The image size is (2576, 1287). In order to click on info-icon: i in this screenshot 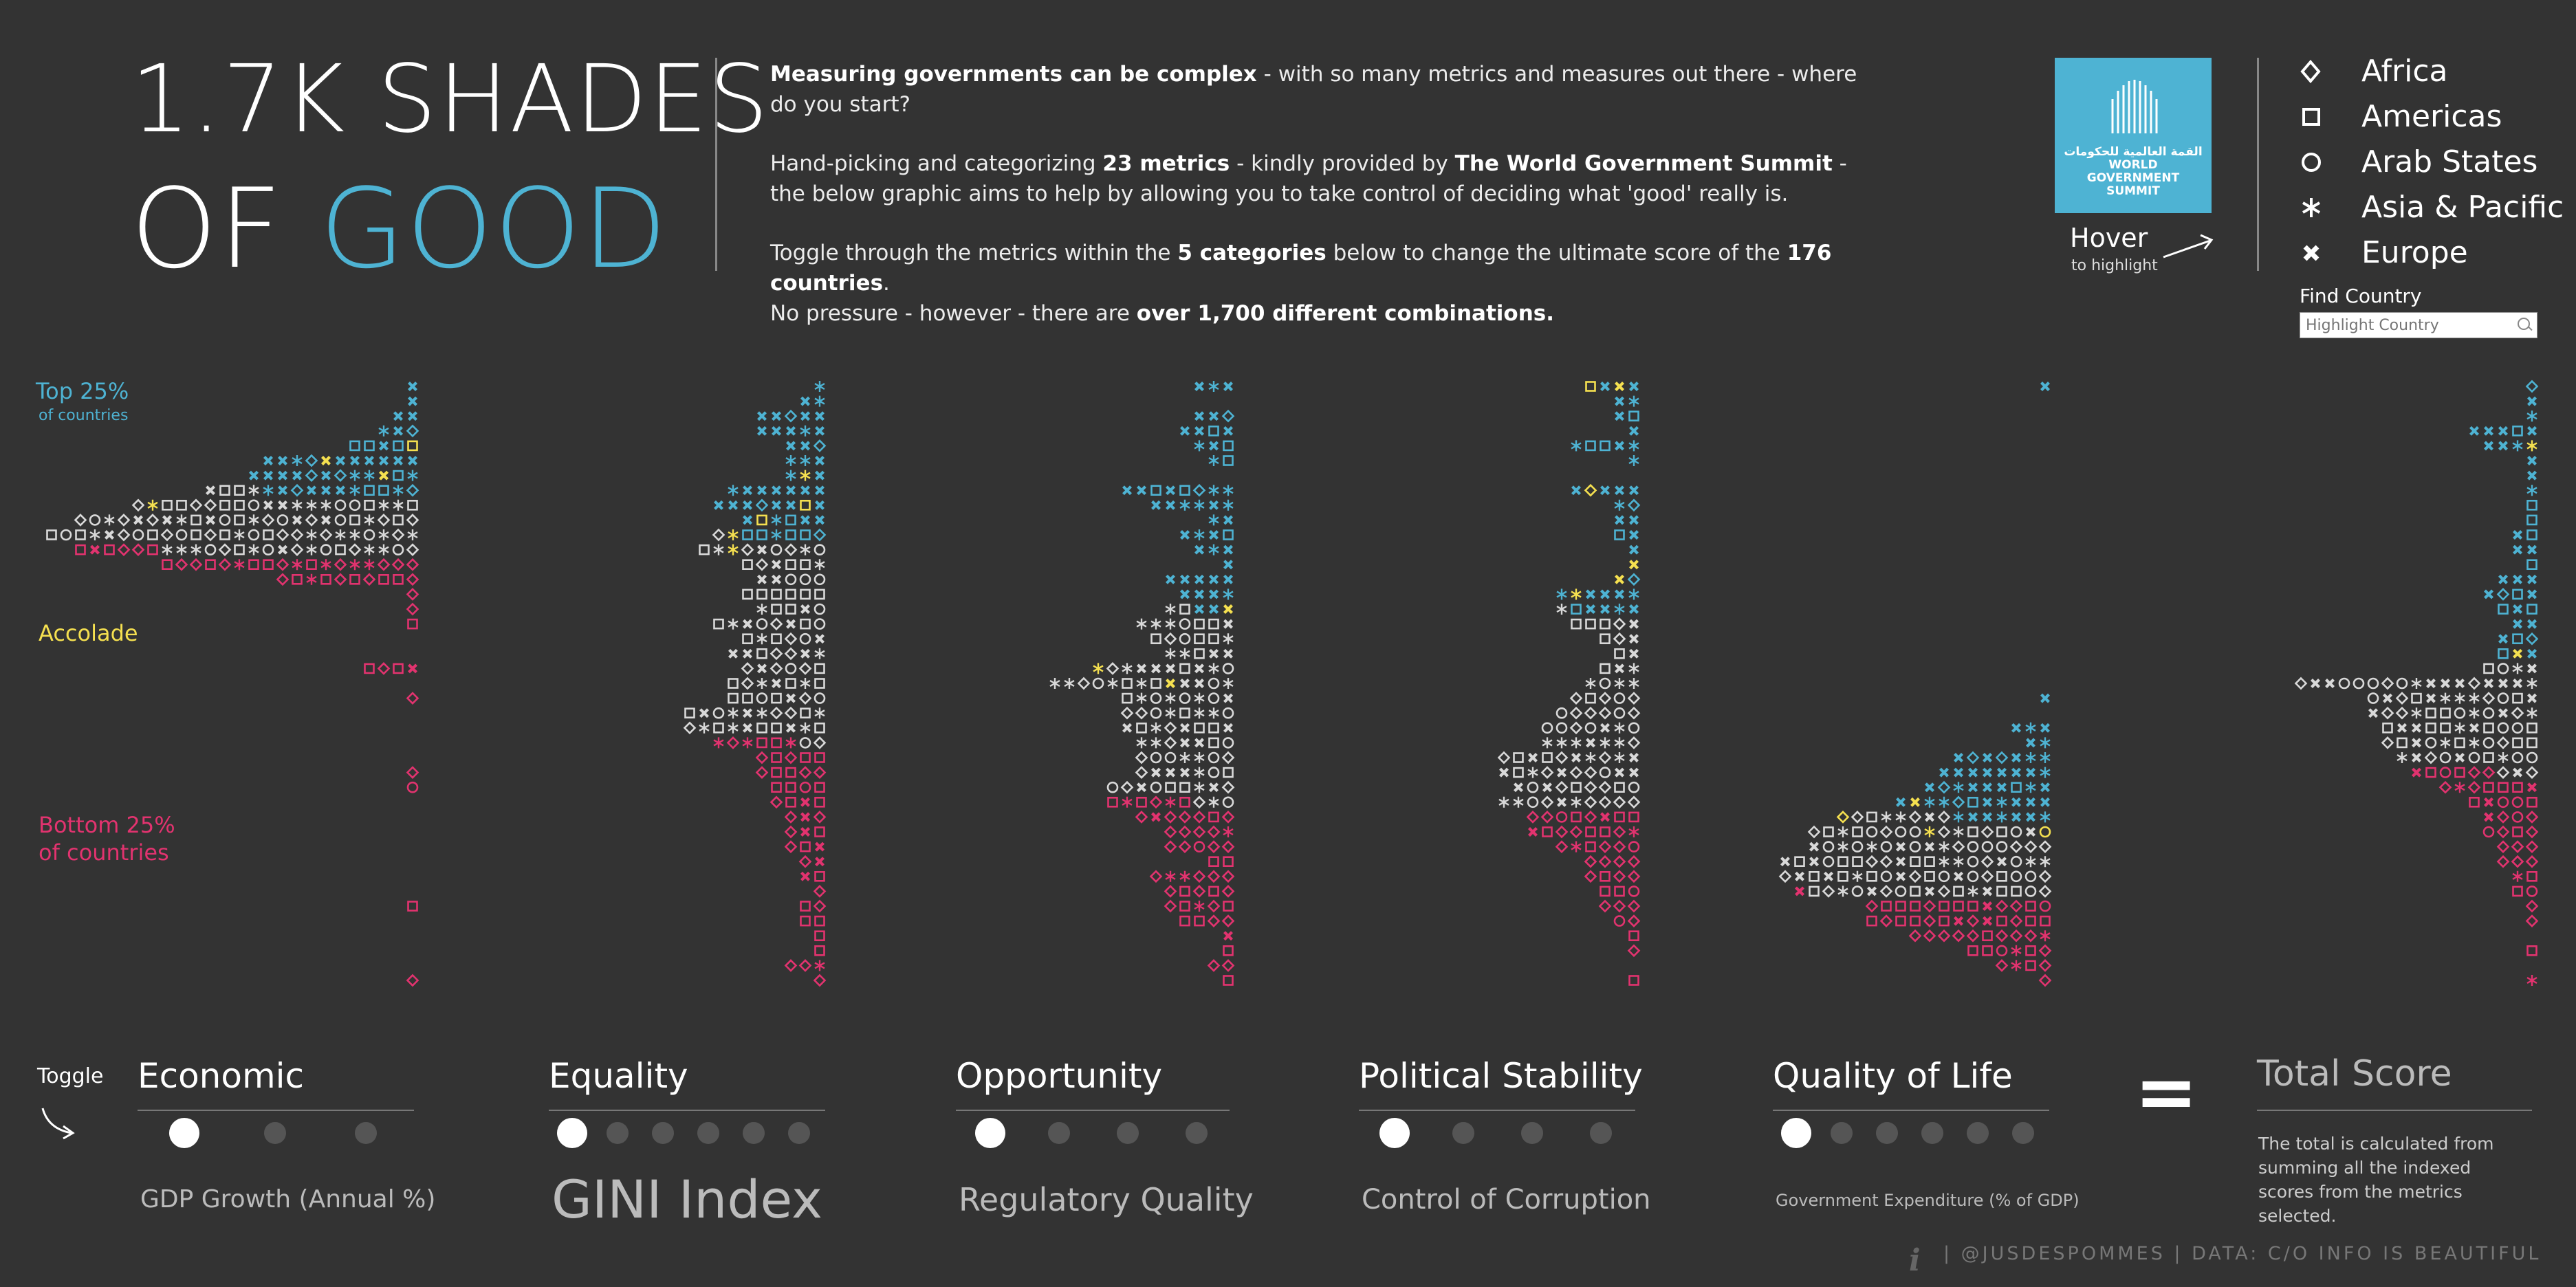, I will do `click(1915, 1260)`.